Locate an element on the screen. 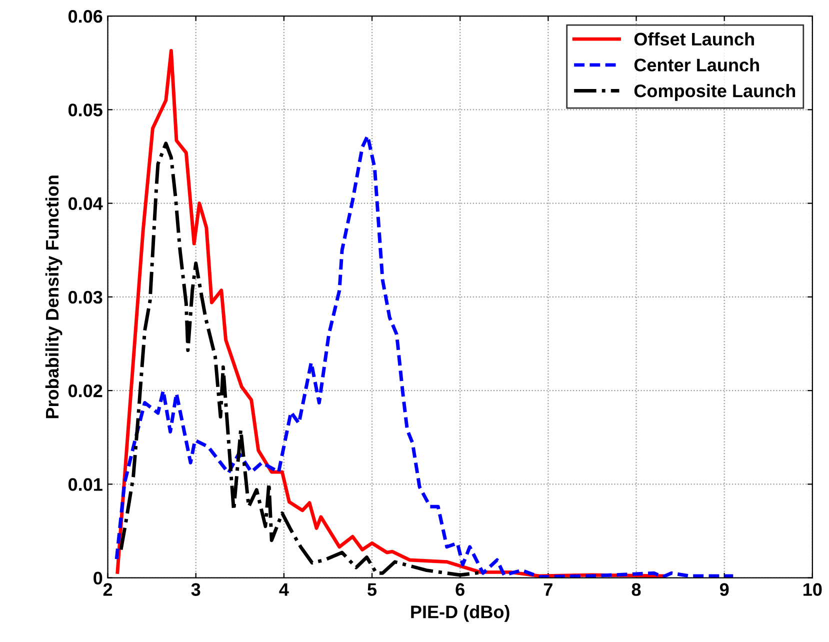  x-tick-label: 5 is located at coordinates (372, 589).